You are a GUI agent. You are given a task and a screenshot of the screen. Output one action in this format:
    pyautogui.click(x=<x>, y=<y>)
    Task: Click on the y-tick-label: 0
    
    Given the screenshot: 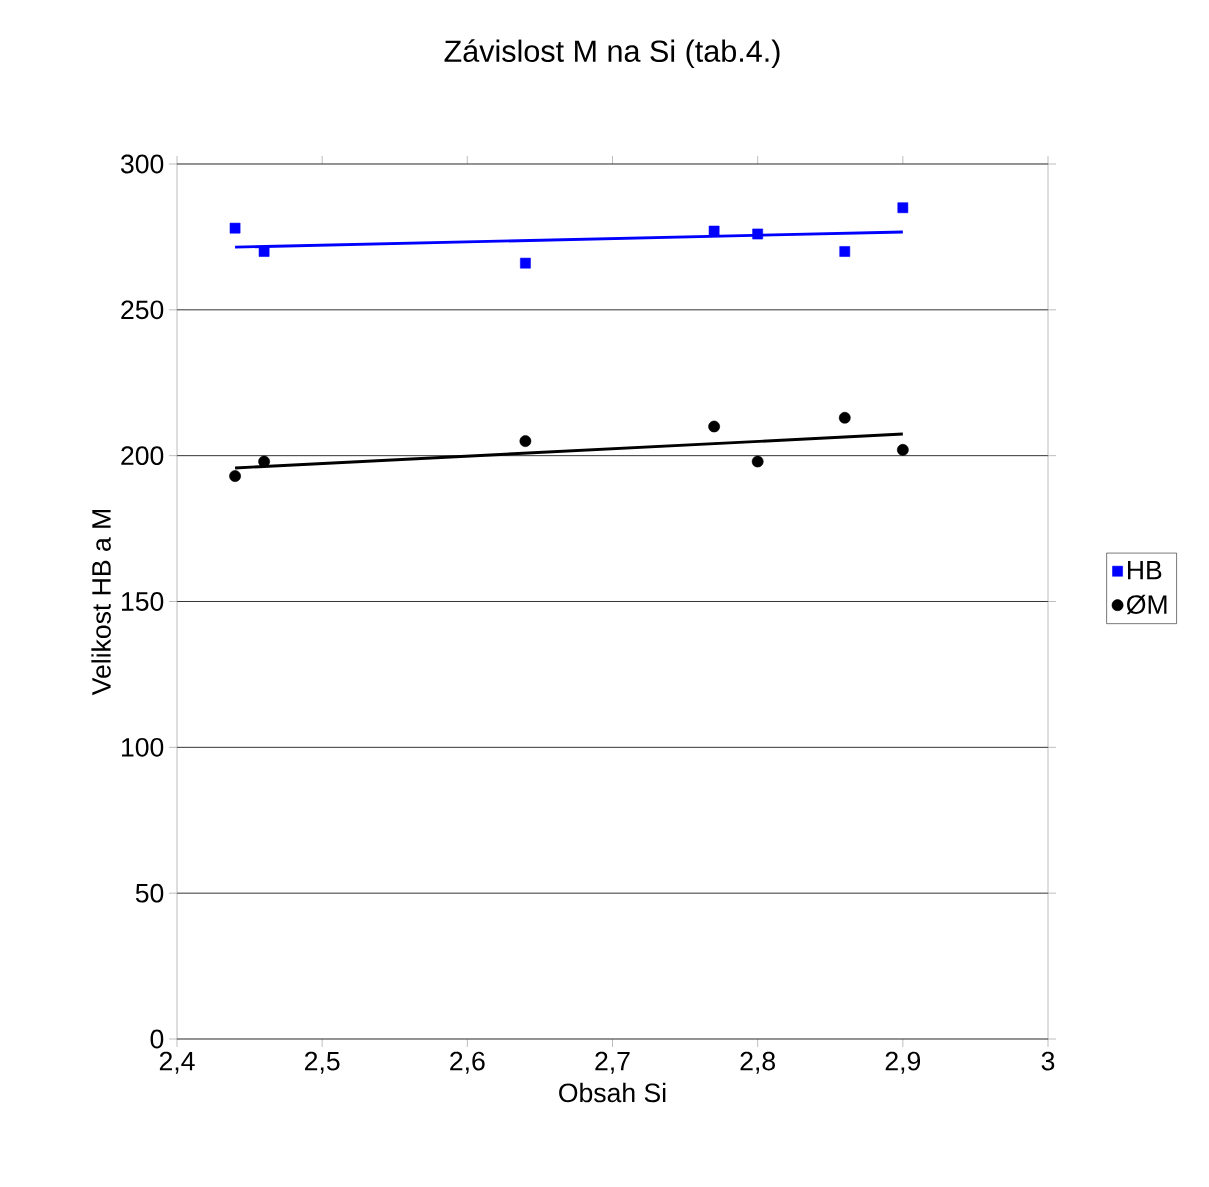 What is the action you would take?
    pyautogui.click(x=157, y=1039)
    